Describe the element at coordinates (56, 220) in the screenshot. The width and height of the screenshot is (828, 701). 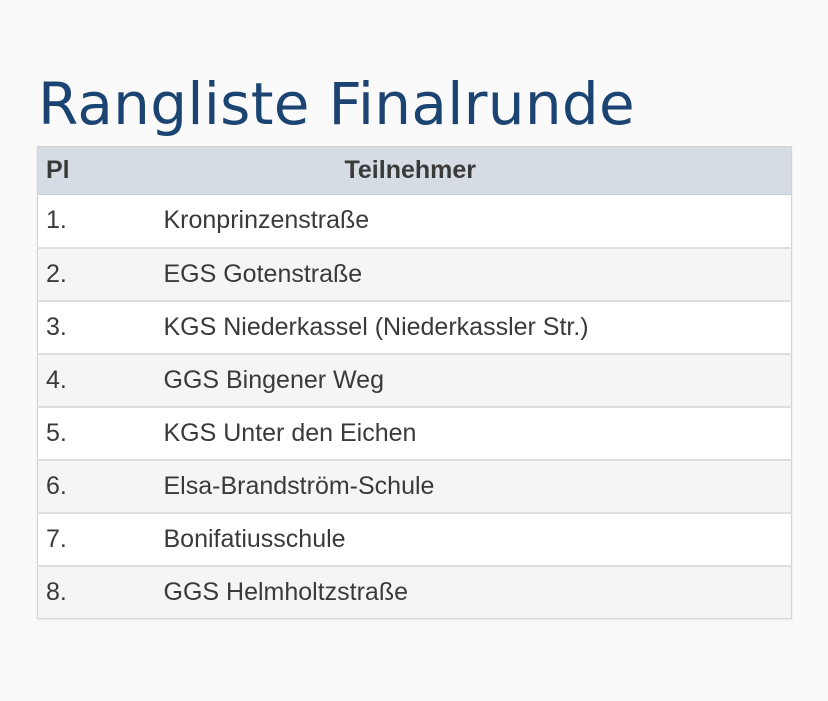
I see `place-cell: 1.` at that location.